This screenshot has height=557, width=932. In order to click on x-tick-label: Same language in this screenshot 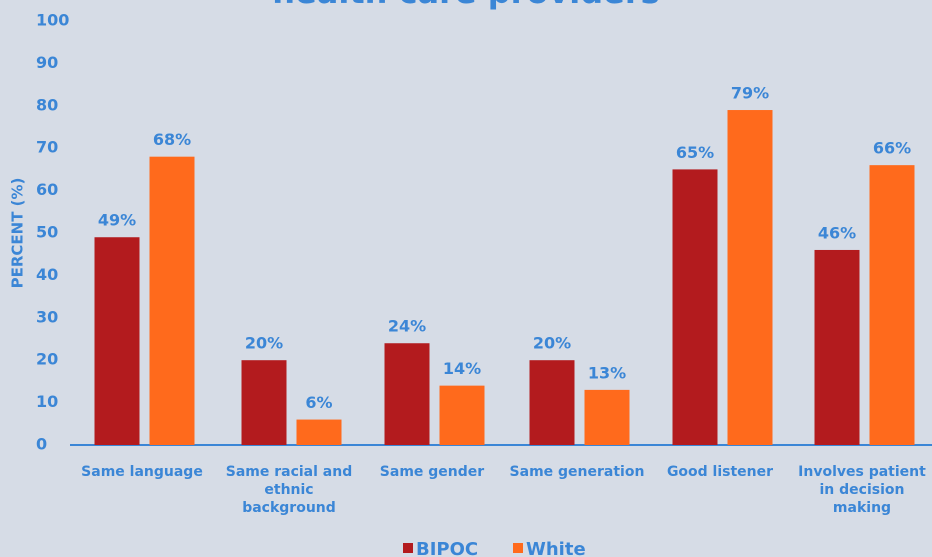, I will do `click(142, 472)`.